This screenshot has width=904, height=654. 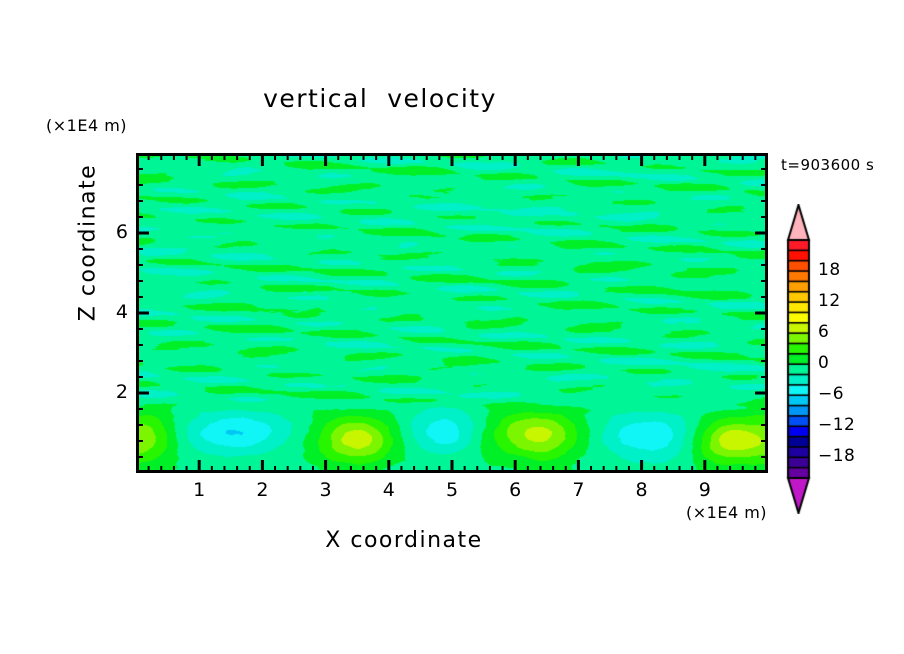 I want to click on y-tick-label: 4, so click(x=121, y=312).